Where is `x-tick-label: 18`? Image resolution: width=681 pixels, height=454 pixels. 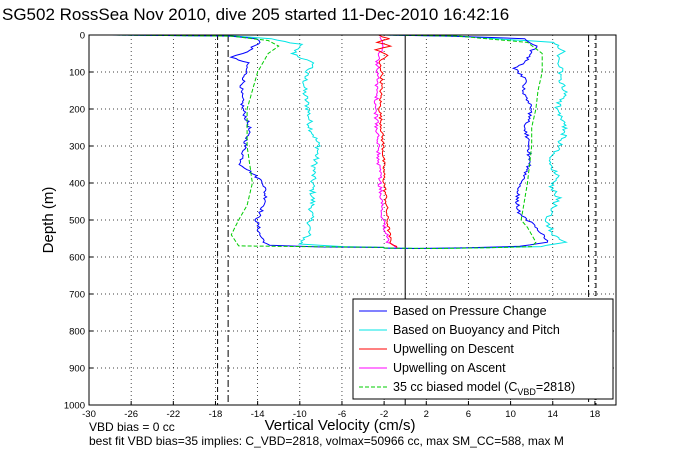 x-tick-label: 18 is located at coordinates (595, 414).